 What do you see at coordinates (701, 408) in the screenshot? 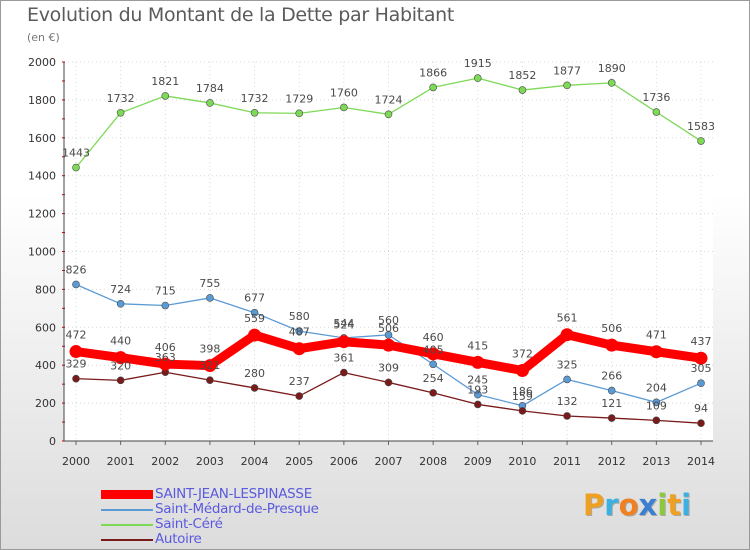
I see `data-label: 94` at bounding box center [701, 408].